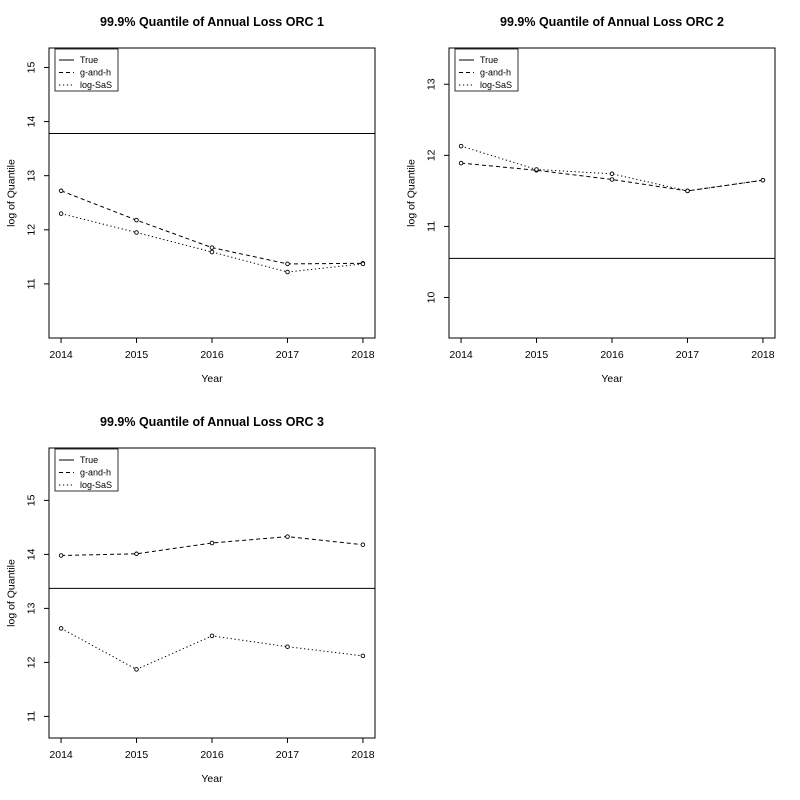 This screenshot has width=800, height=800. What do you see at coordinates (212, 422) in the screenshot?
I see `chart-title-orc-3: 99.9% Quantile of Annual Loss ORC 3` at bounding box center [212, 422].